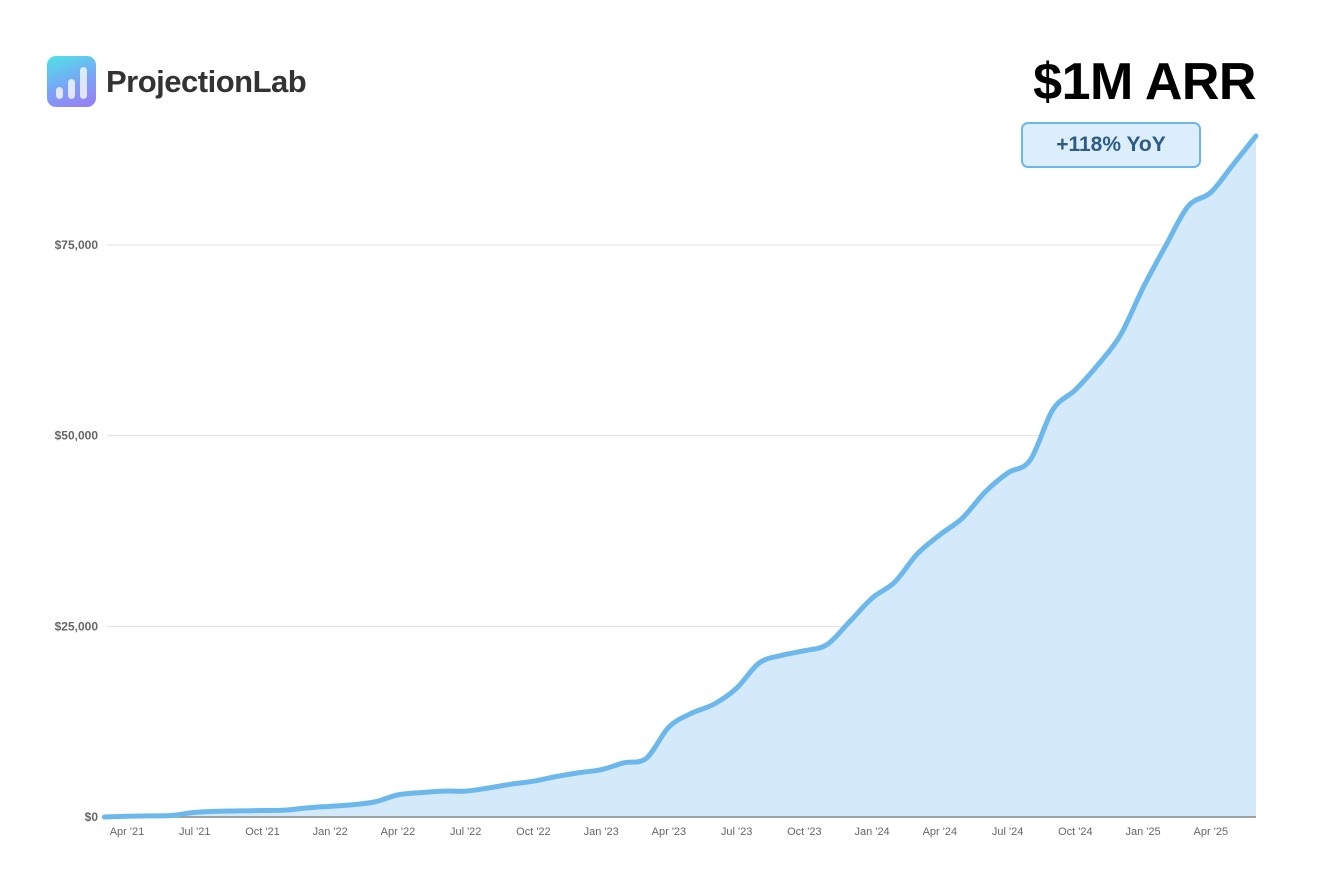 The height and width of the screenshot is (892, 1324). I want to click on x-tick-label: Jul '23, so click(736, 832).